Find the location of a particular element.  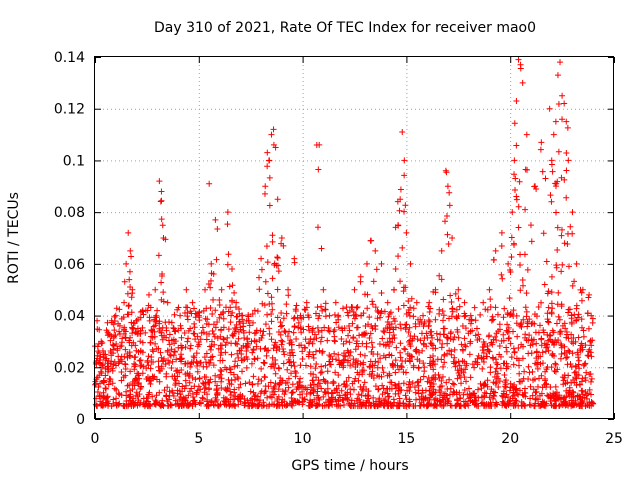

x-axis-label: GPS time / hours is located at coordinates (349, 466).